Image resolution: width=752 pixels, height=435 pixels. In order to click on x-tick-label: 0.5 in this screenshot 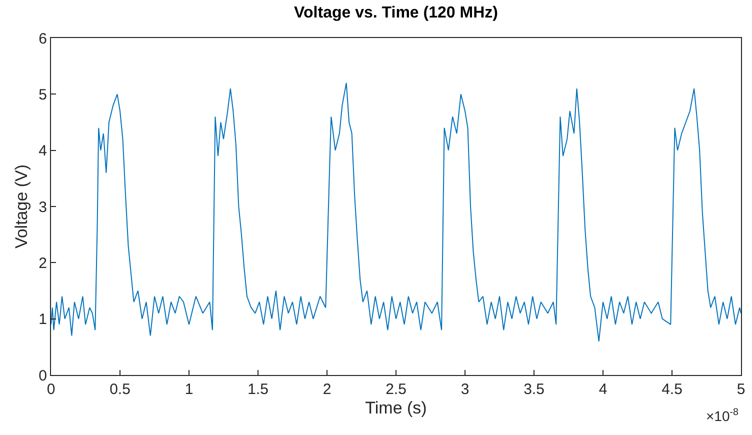, I will do `click(120, 389)`.